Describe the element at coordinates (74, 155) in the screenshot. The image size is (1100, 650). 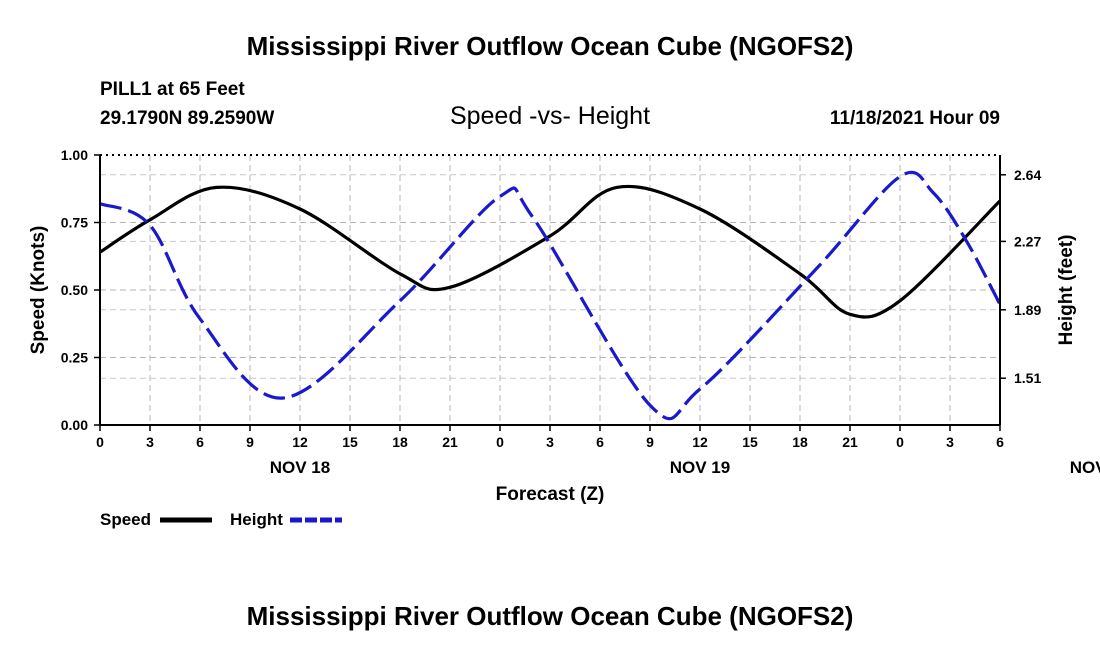
I see `y-left-tick-label: 1.00` at that location.